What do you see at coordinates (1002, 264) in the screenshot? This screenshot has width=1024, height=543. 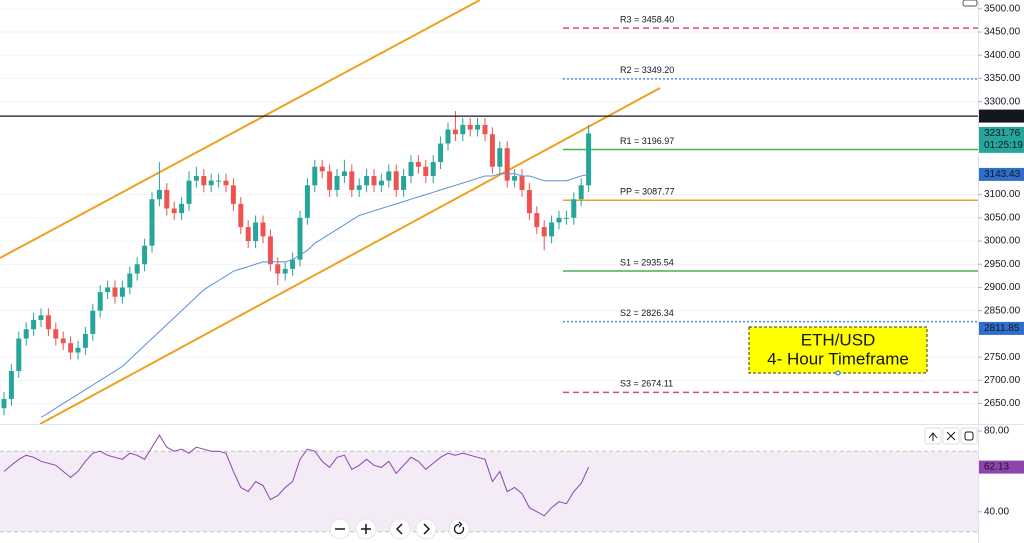 I see `y-tick-label: 2950.00` at bounding box center [1002, 264].